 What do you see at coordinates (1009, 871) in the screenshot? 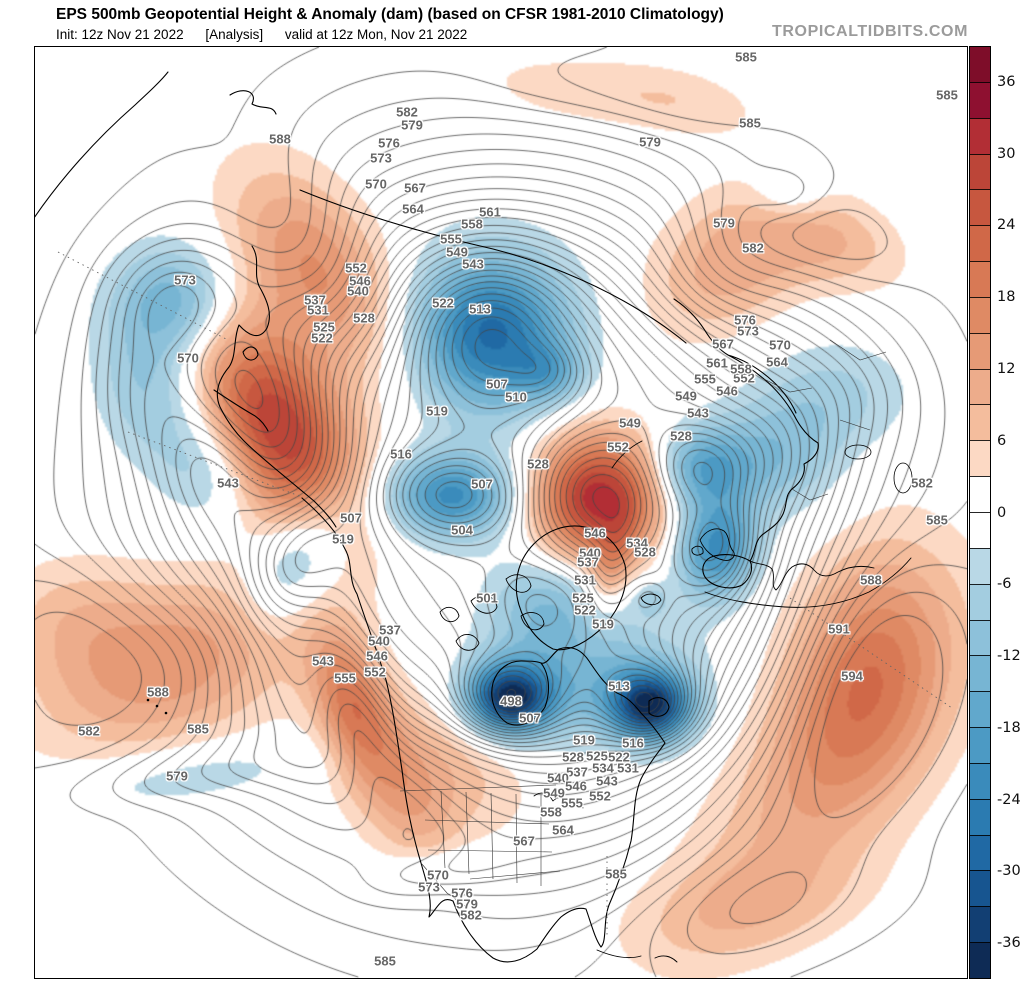
I see `colorbar-tick-label: -30` at bounding box center [1009, 871].